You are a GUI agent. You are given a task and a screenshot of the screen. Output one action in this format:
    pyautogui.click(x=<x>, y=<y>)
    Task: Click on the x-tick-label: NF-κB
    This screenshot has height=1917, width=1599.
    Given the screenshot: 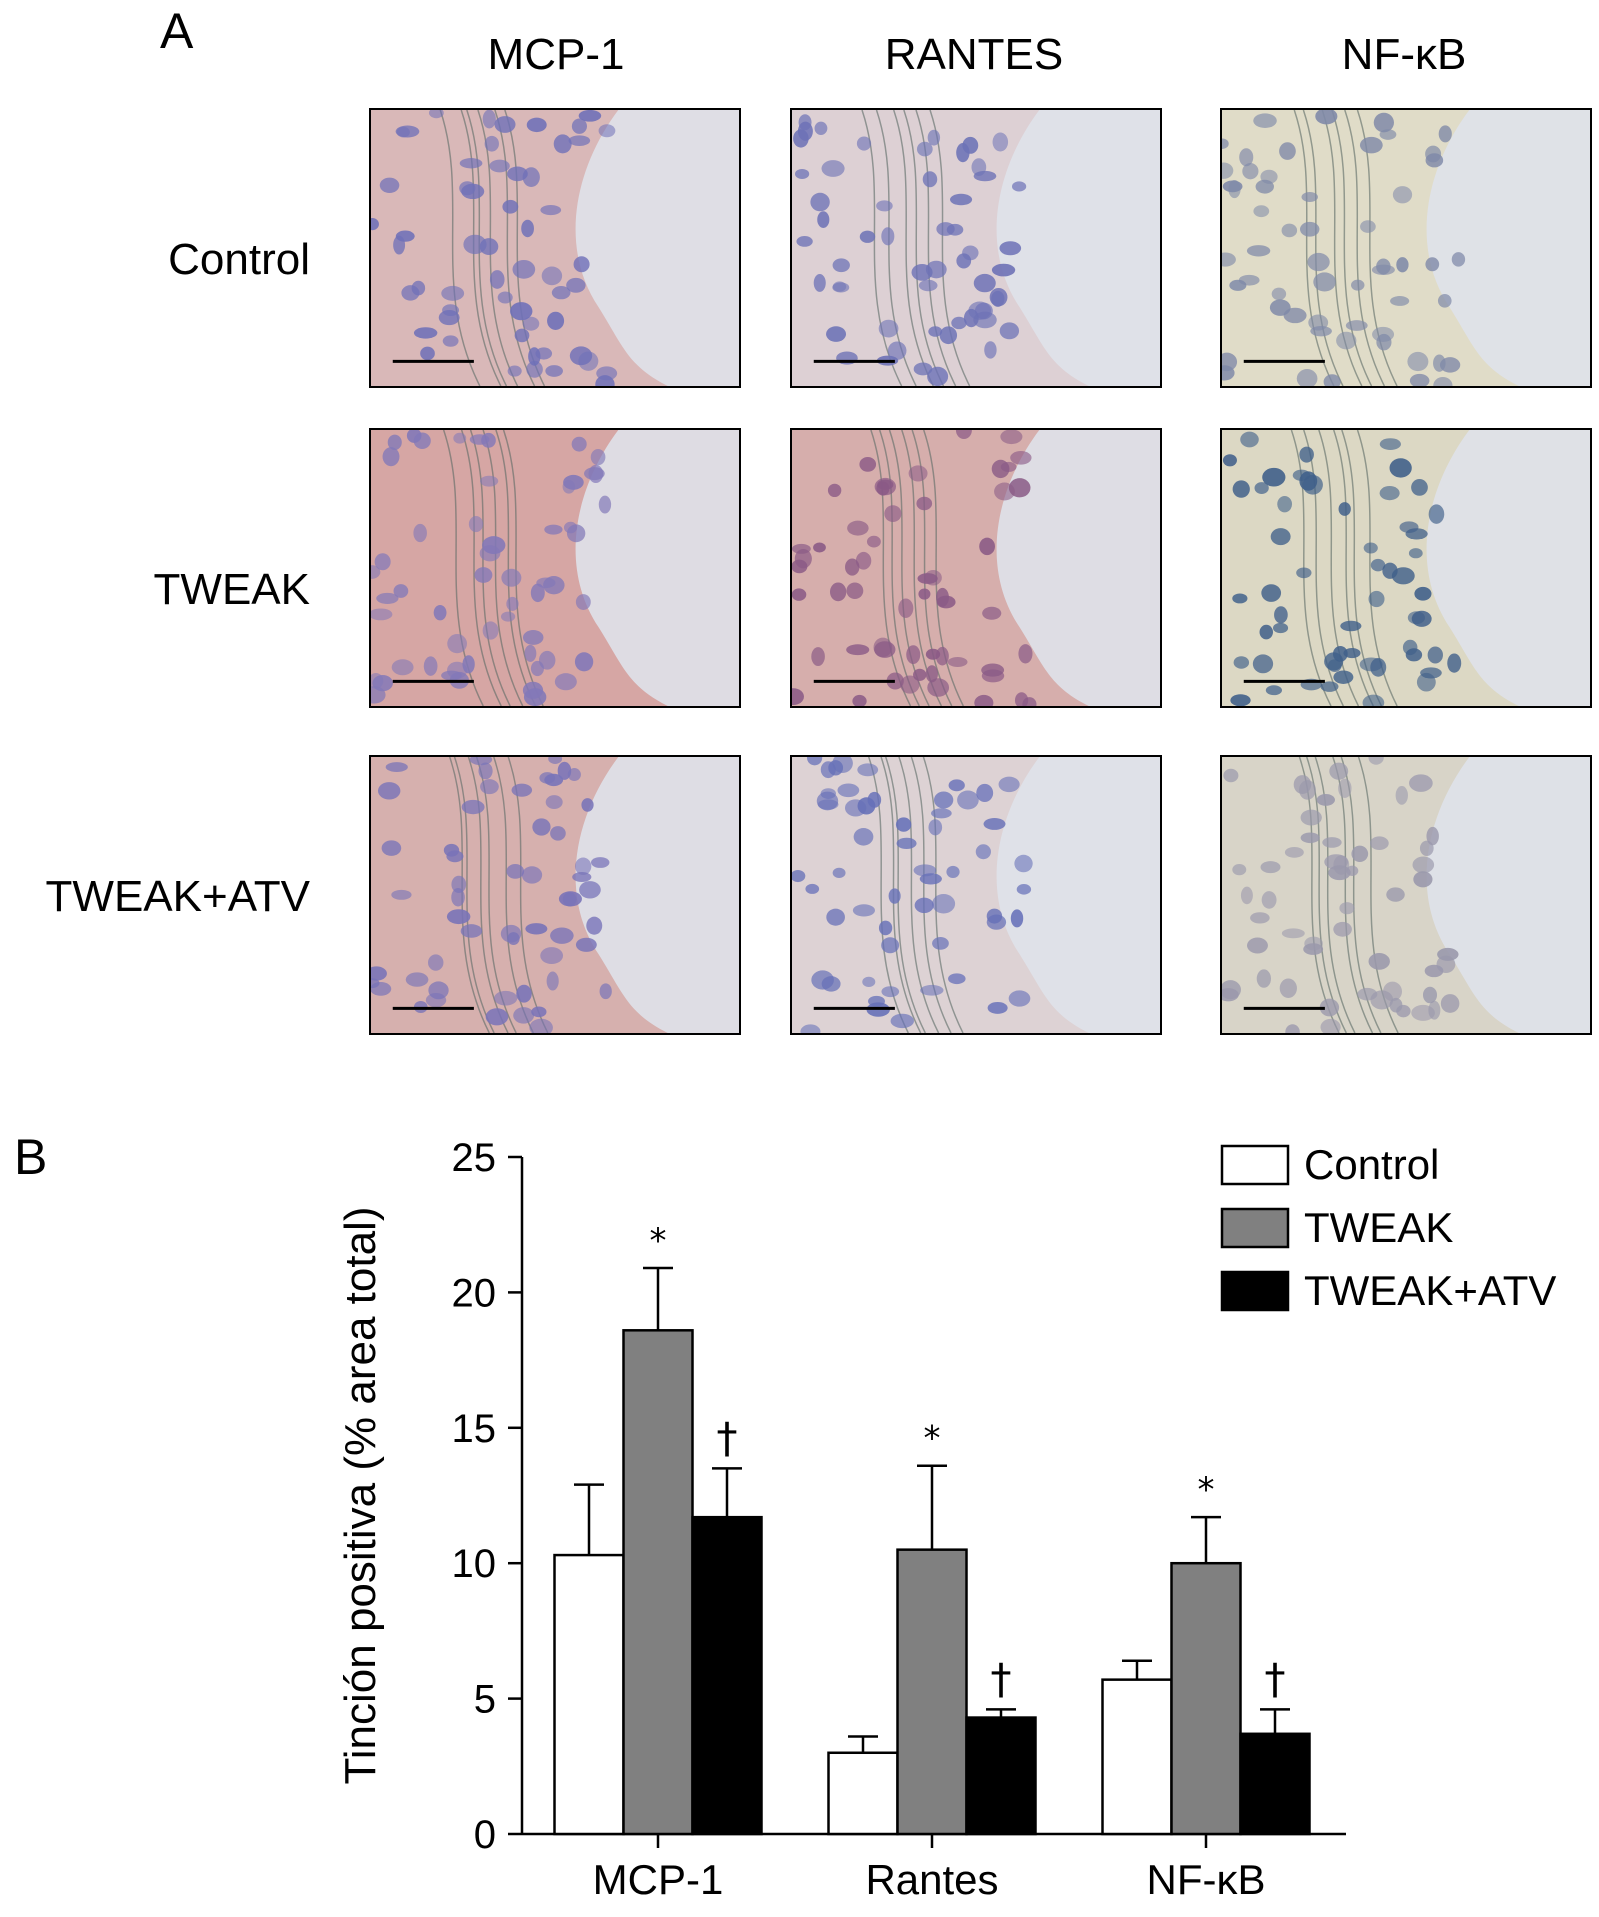 What is the action you would take?
    pyautogui.click(x=1206, y=1879)
    